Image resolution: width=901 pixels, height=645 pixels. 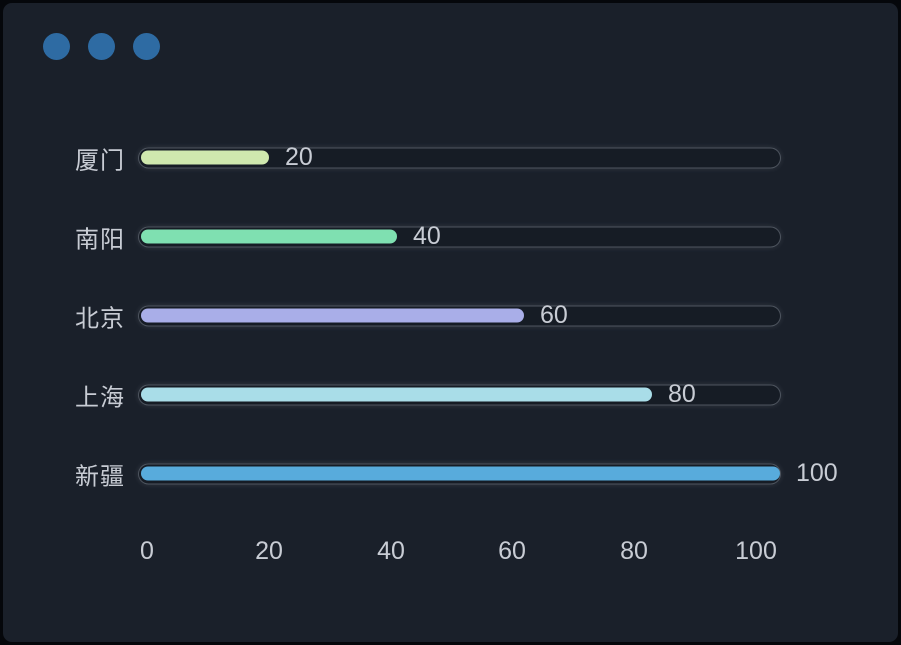 What do you see at coordinates (269, 551) in the screenshot?
I see `x-axis-tick-label: 20` at bounding box center [269, 551].